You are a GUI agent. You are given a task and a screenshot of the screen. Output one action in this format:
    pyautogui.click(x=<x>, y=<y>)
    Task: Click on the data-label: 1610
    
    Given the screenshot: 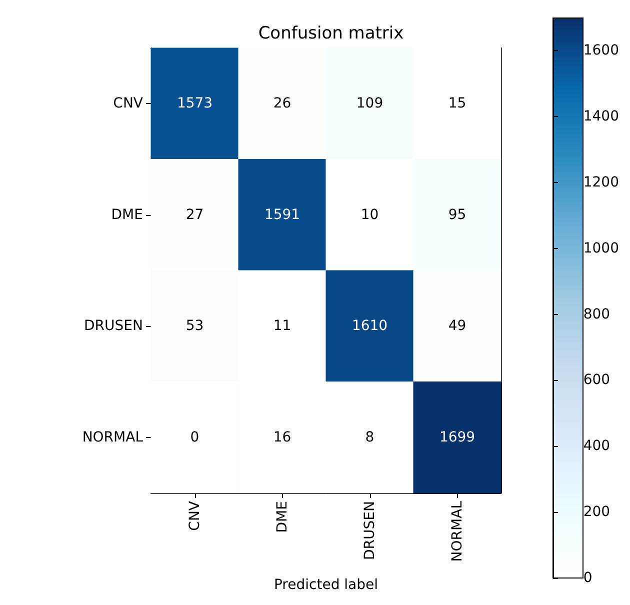 What is the action you would take?
    pyautogui.click(x=370, y=326)
    